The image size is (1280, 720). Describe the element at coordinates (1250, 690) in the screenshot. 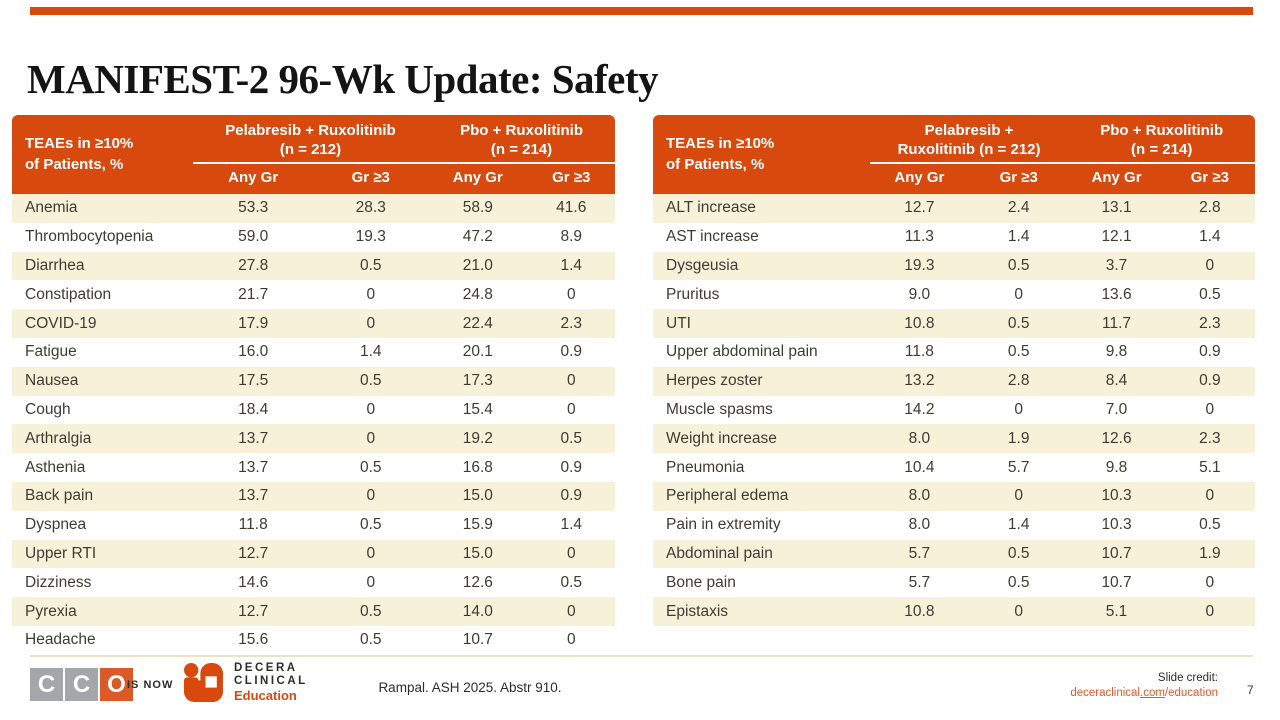

I see `page-number: 7` at that location.